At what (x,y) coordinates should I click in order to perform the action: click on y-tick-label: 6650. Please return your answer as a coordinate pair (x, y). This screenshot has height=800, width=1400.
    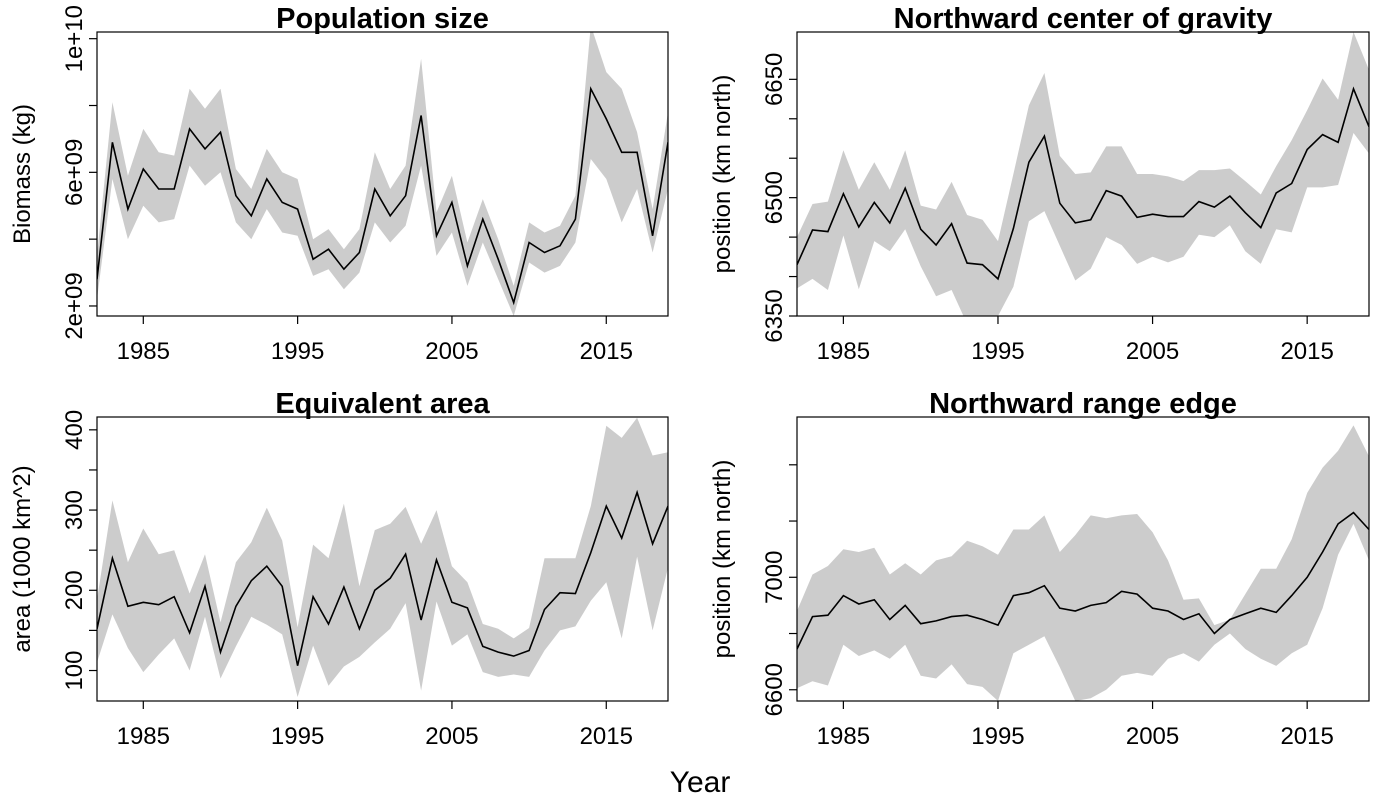
    Looking at the image, I should click on (774, 79).